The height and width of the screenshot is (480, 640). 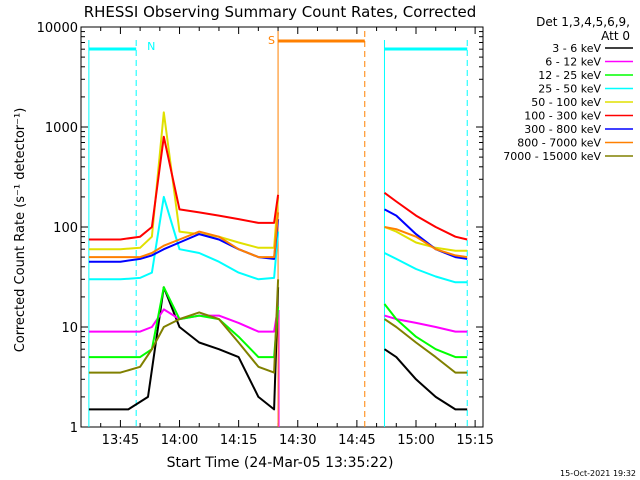 I want to click on series-line-6-seg1, so click(x=426, y=234).